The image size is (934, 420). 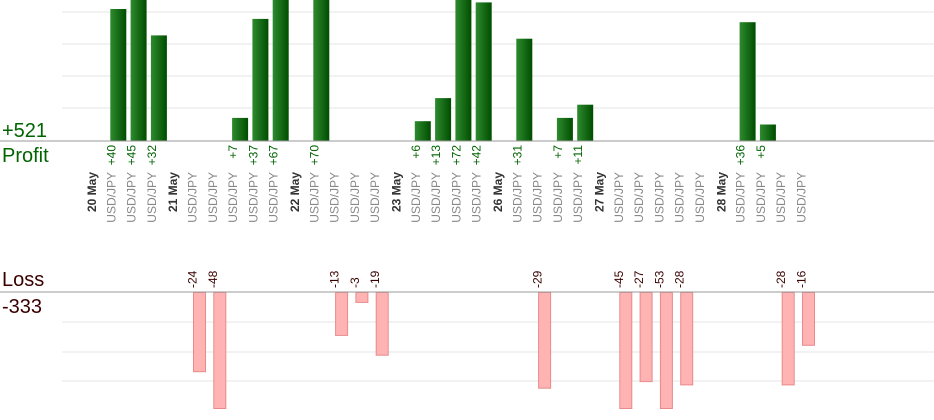 What do you see at coordinates (538, 279) in the screenshot?
I see `loss-value-label: -29` at bounding box center [538, 279].